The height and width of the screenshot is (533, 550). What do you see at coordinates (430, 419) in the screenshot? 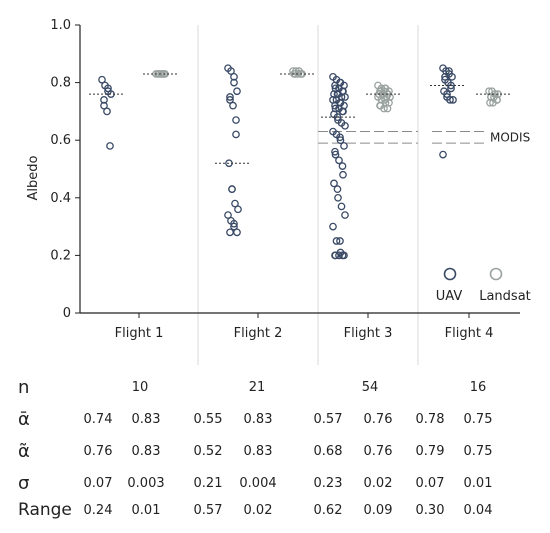
I see `stats-cell: 0.78` at bounding box center [430, 419].